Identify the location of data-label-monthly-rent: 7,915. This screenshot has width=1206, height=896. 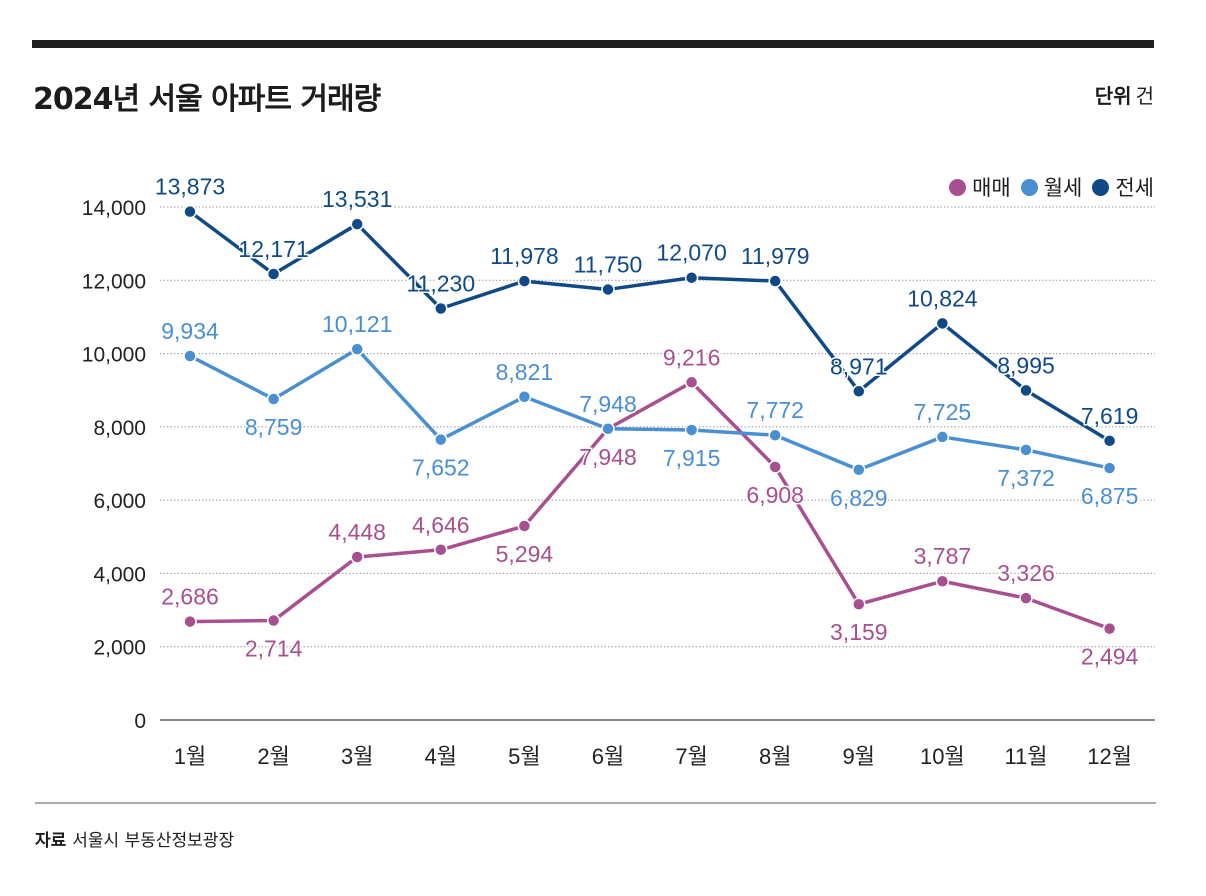
(692, 458).